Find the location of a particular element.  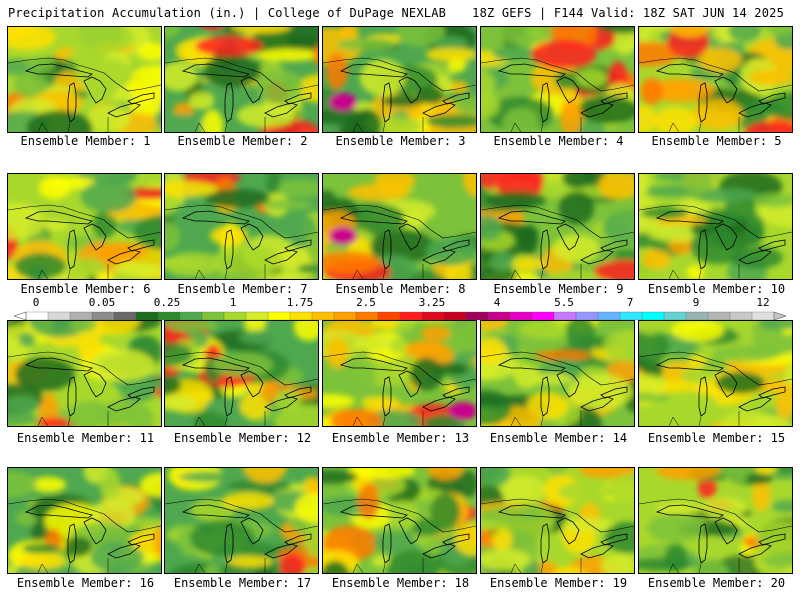

ensemble-member-label: Ensemble Member: 16 is located at coordinates (85, 583).